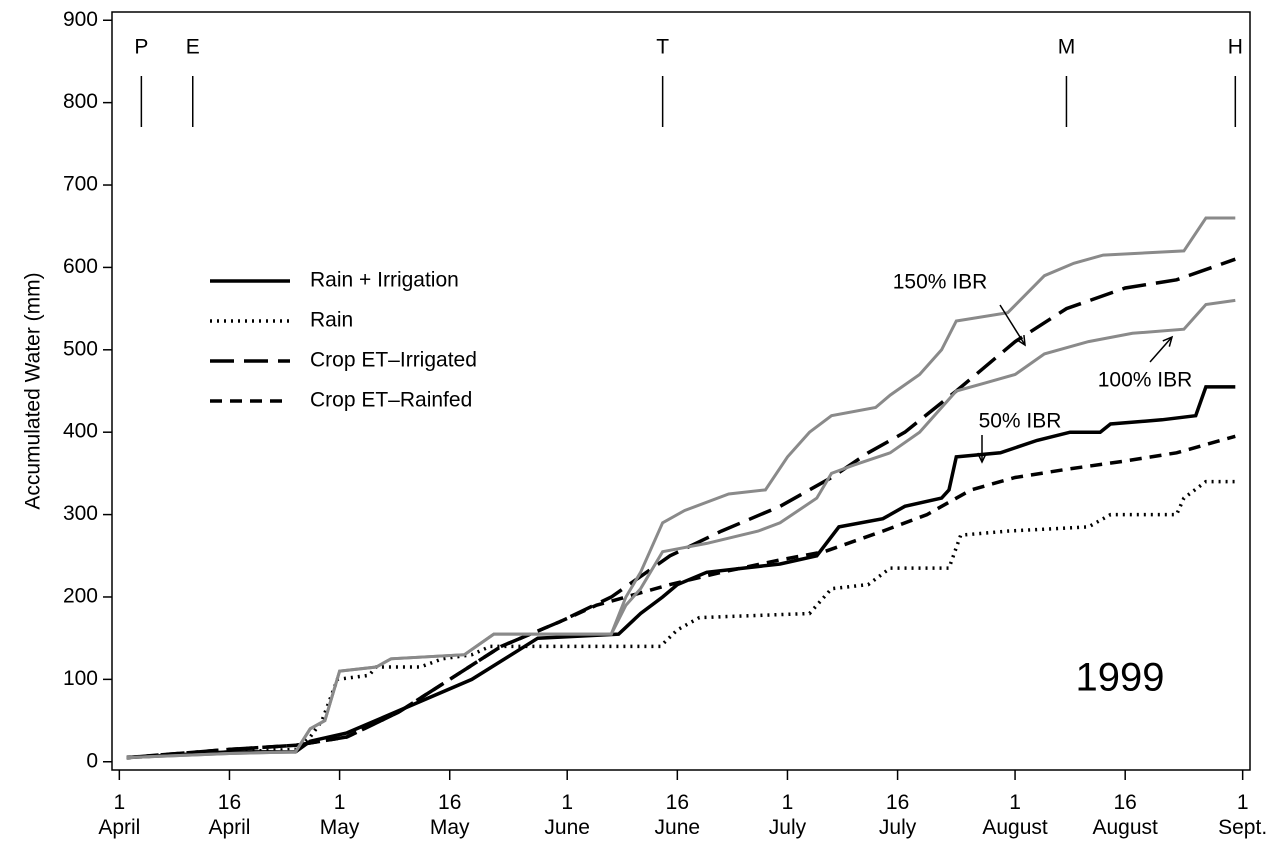 Image resolution: width=1287 pixels, height=858 pixels. Describe the element at coordinates (1235, 47) in the screenshot. I see `stage-label: H` at that location.